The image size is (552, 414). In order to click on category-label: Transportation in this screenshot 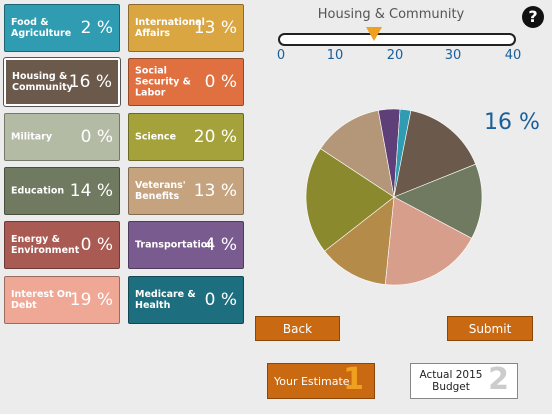, I will do `click(175, 245)`.